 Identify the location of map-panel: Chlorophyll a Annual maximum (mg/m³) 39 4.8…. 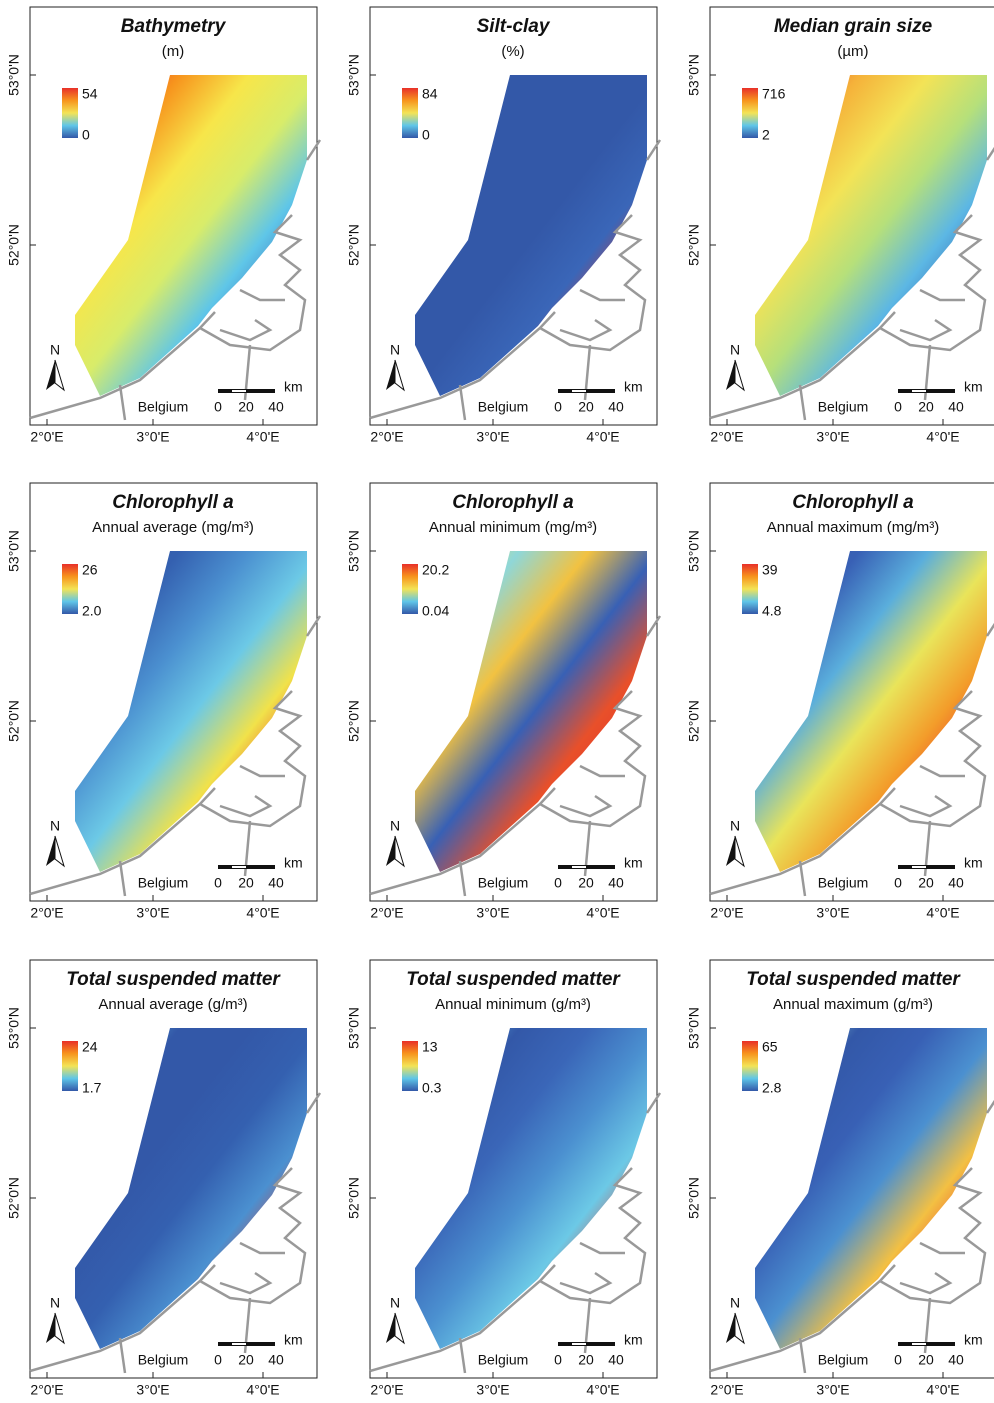
(840, 701).